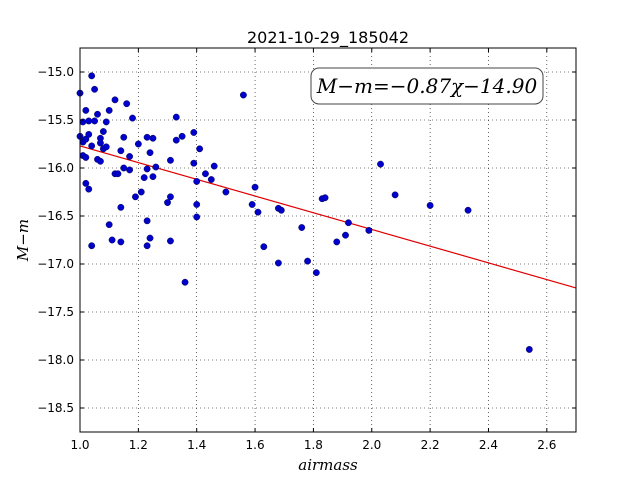 Image resolution: width=640 pixels, height=480 pixels. I want to click on y-tick-label: −17.0, so click(55, 264).